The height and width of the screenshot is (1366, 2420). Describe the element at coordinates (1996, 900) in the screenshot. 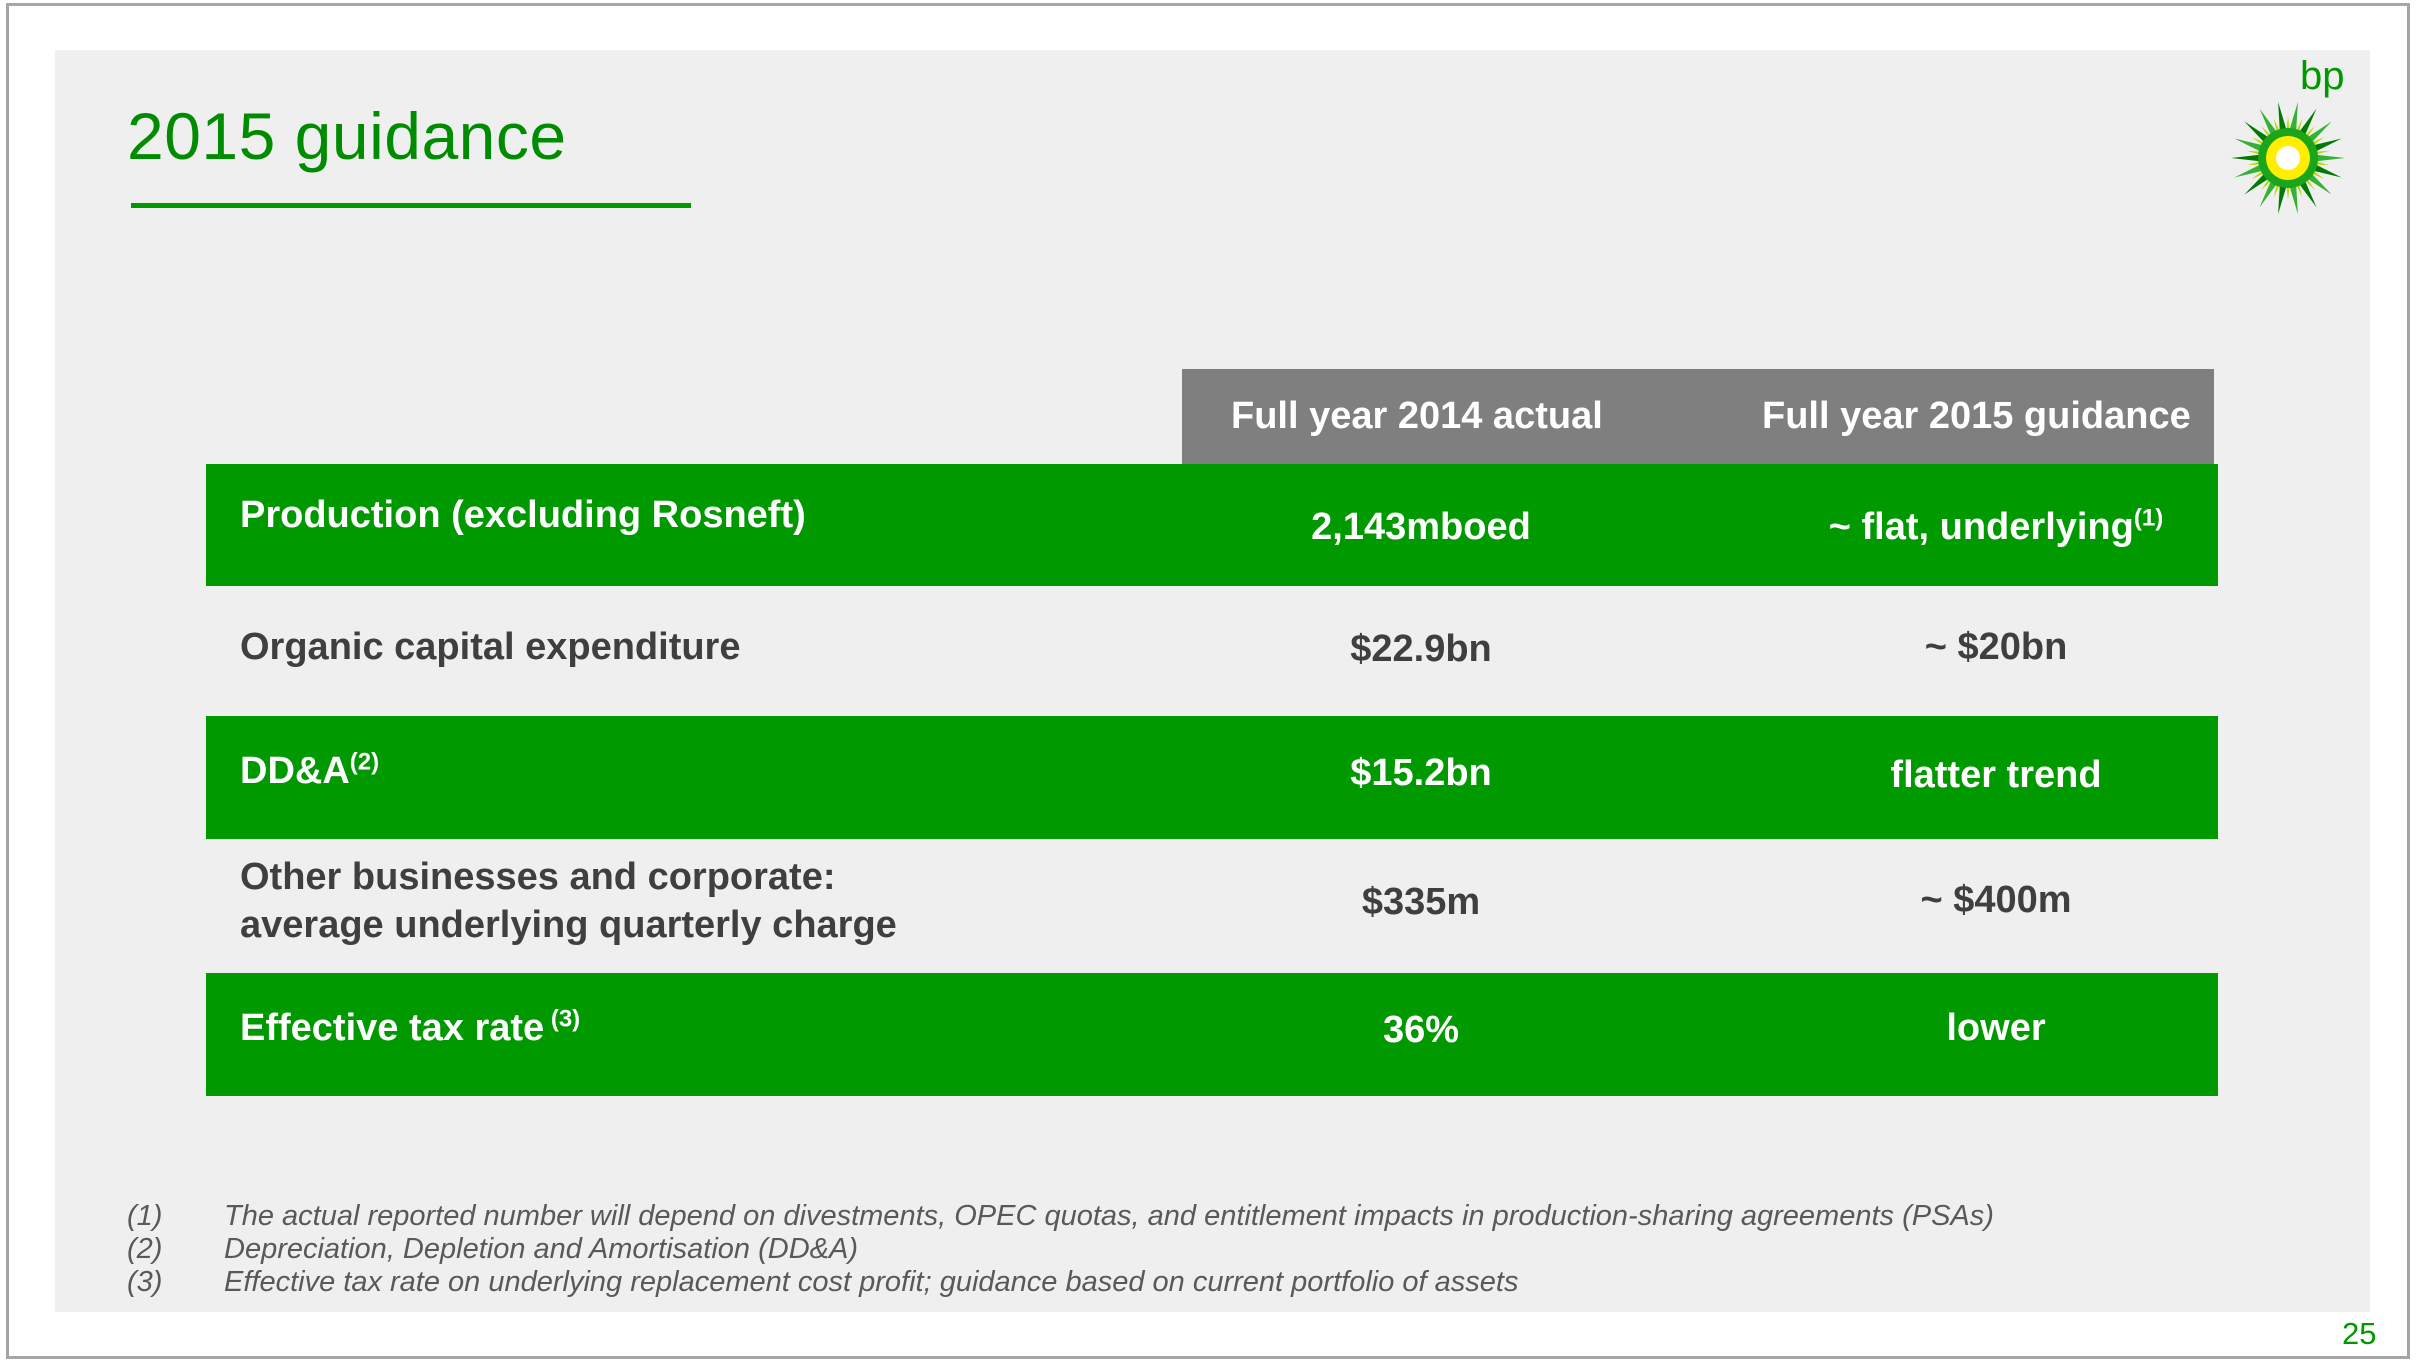

I see `row-guidance: ~ $400m` at that location.